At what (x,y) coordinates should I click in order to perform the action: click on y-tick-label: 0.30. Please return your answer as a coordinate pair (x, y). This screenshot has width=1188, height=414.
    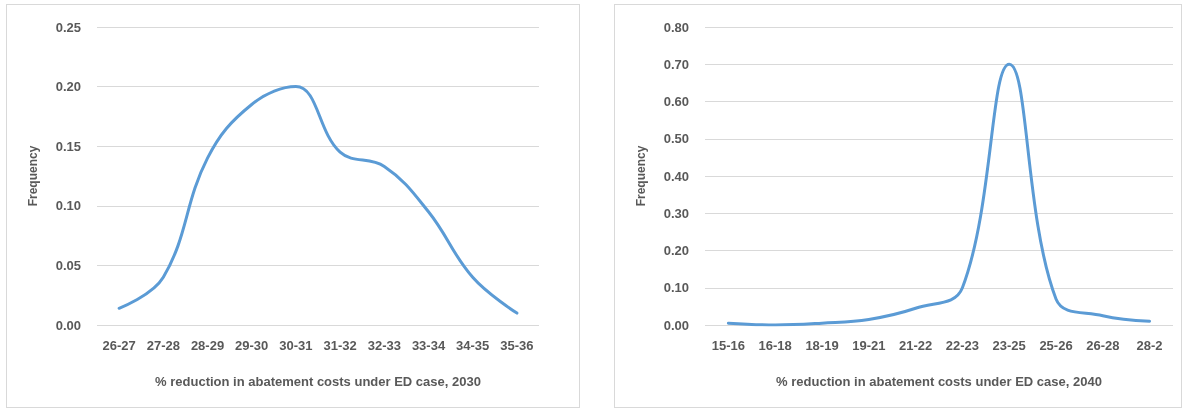
    Looking at the image, I should click on (676, 213).